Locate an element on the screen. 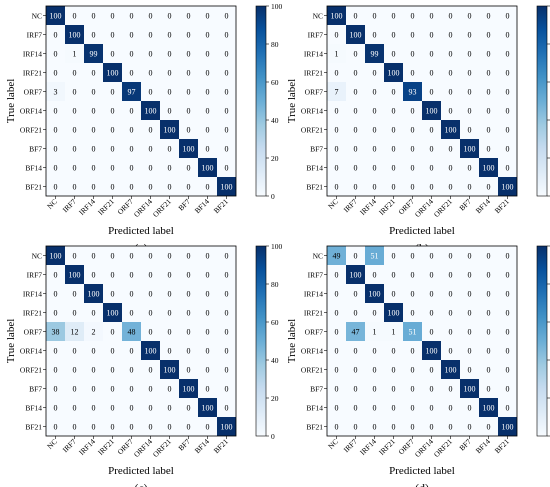 This screenshot has height=487, width=550. x-tick-label: BF7 is located at coordinates (465, 205).